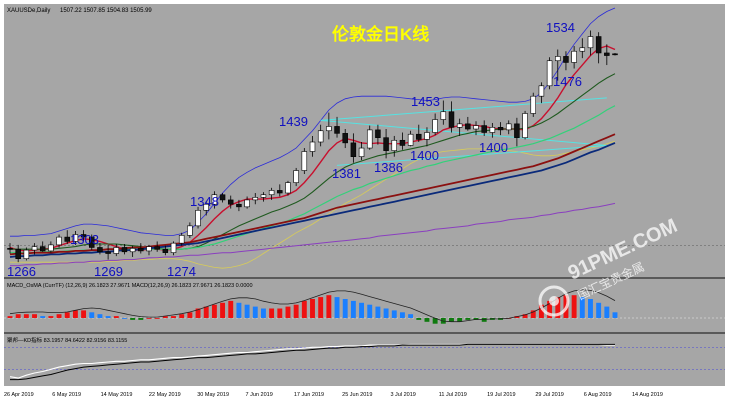 The height and width of the screenshot is (401, 729). I want to click on macd-signal-line, so click(312, 306).